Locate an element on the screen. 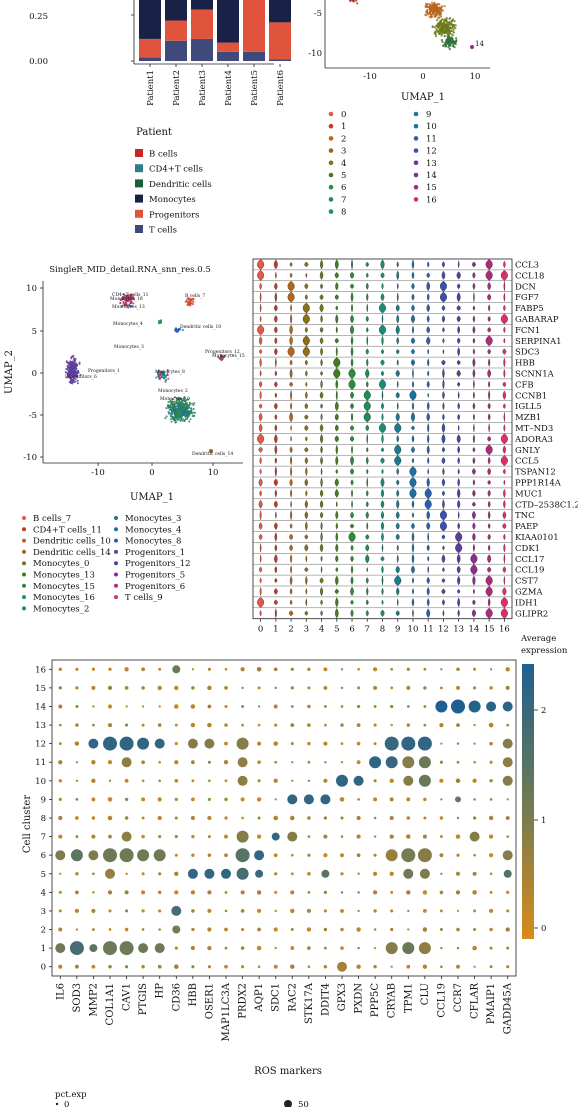 The height and width of the screenshot is (1107, 578). violin-gene-label: GNLY is located at coordinates (527, 451).